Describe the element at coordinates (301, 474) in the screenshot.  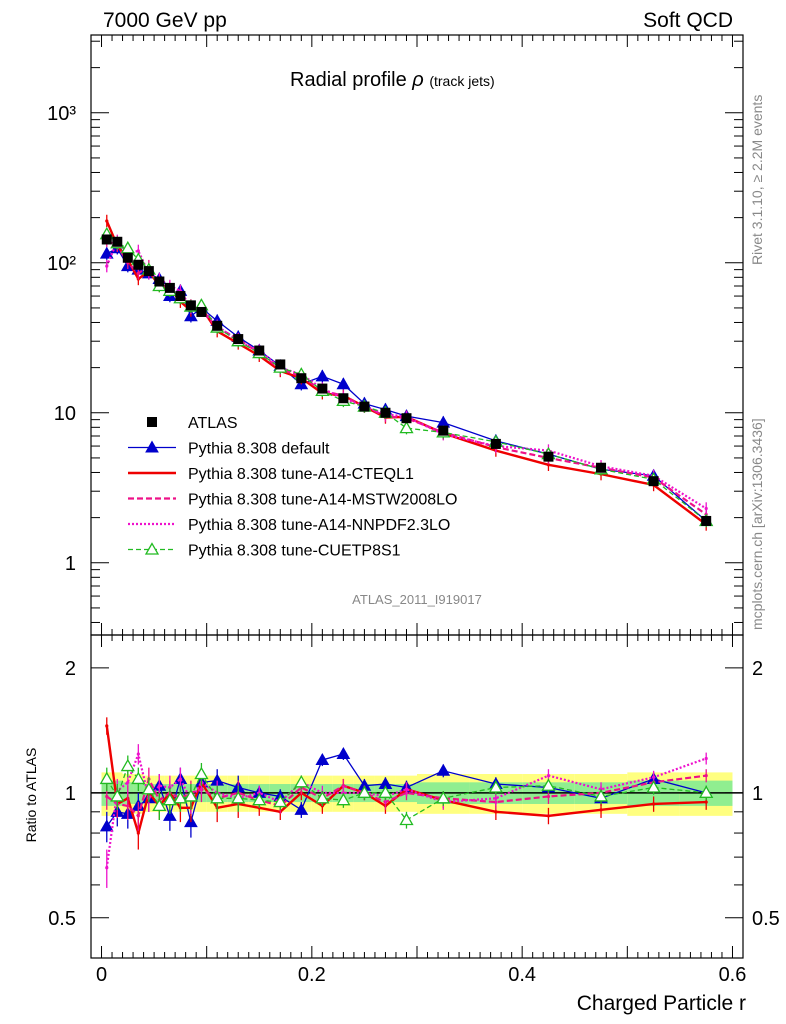
I see `legend-label: Pythia 8.308 tune-A14-CTEQL1` at that location.